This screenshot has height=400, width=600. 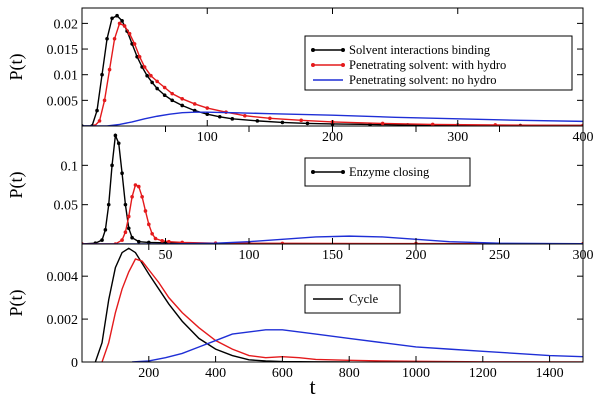 I want to click on x-tick-label: 250, so click(x=499, y=255).